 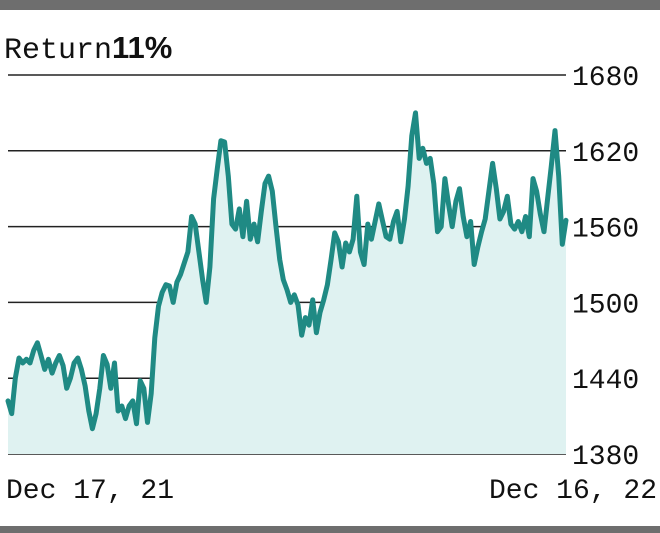 I want to click on title-label: Return, so click(x=58, y=51).